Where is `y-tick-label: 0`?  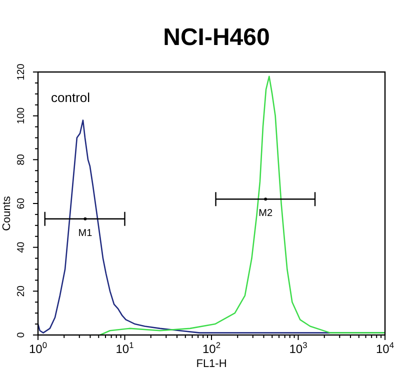 y-tick-label: 0 is located at coordinates (21, 335).